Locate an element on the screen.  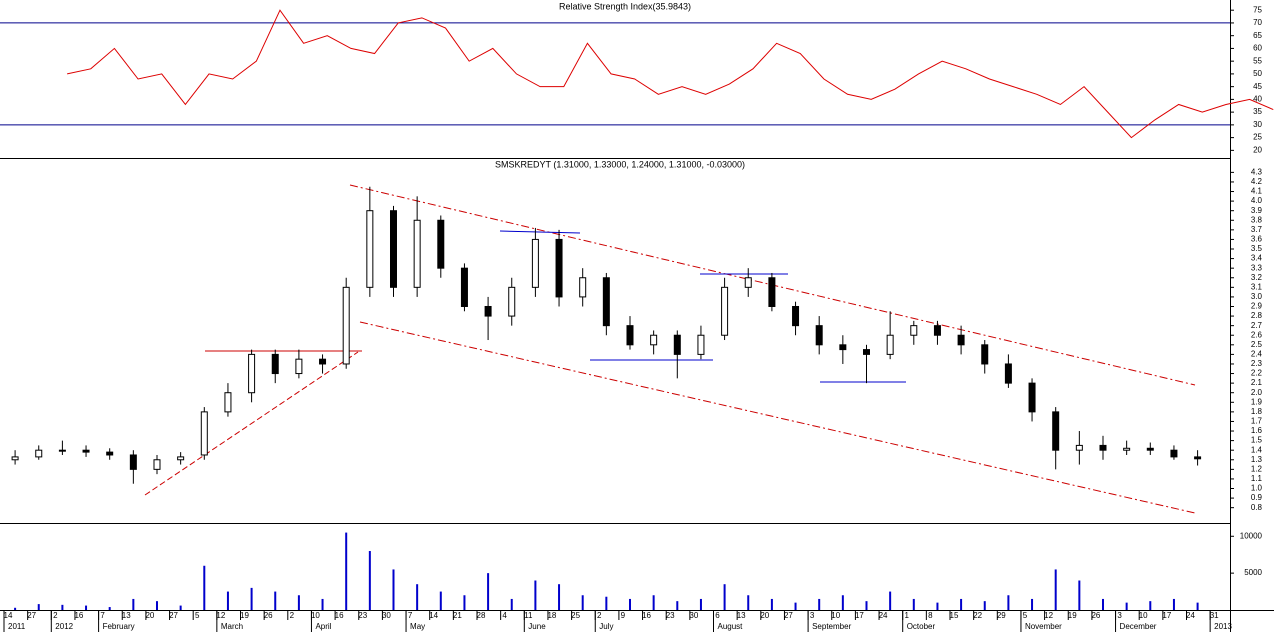
y-tick-label: 45 is located at coordinates (1257, 86).